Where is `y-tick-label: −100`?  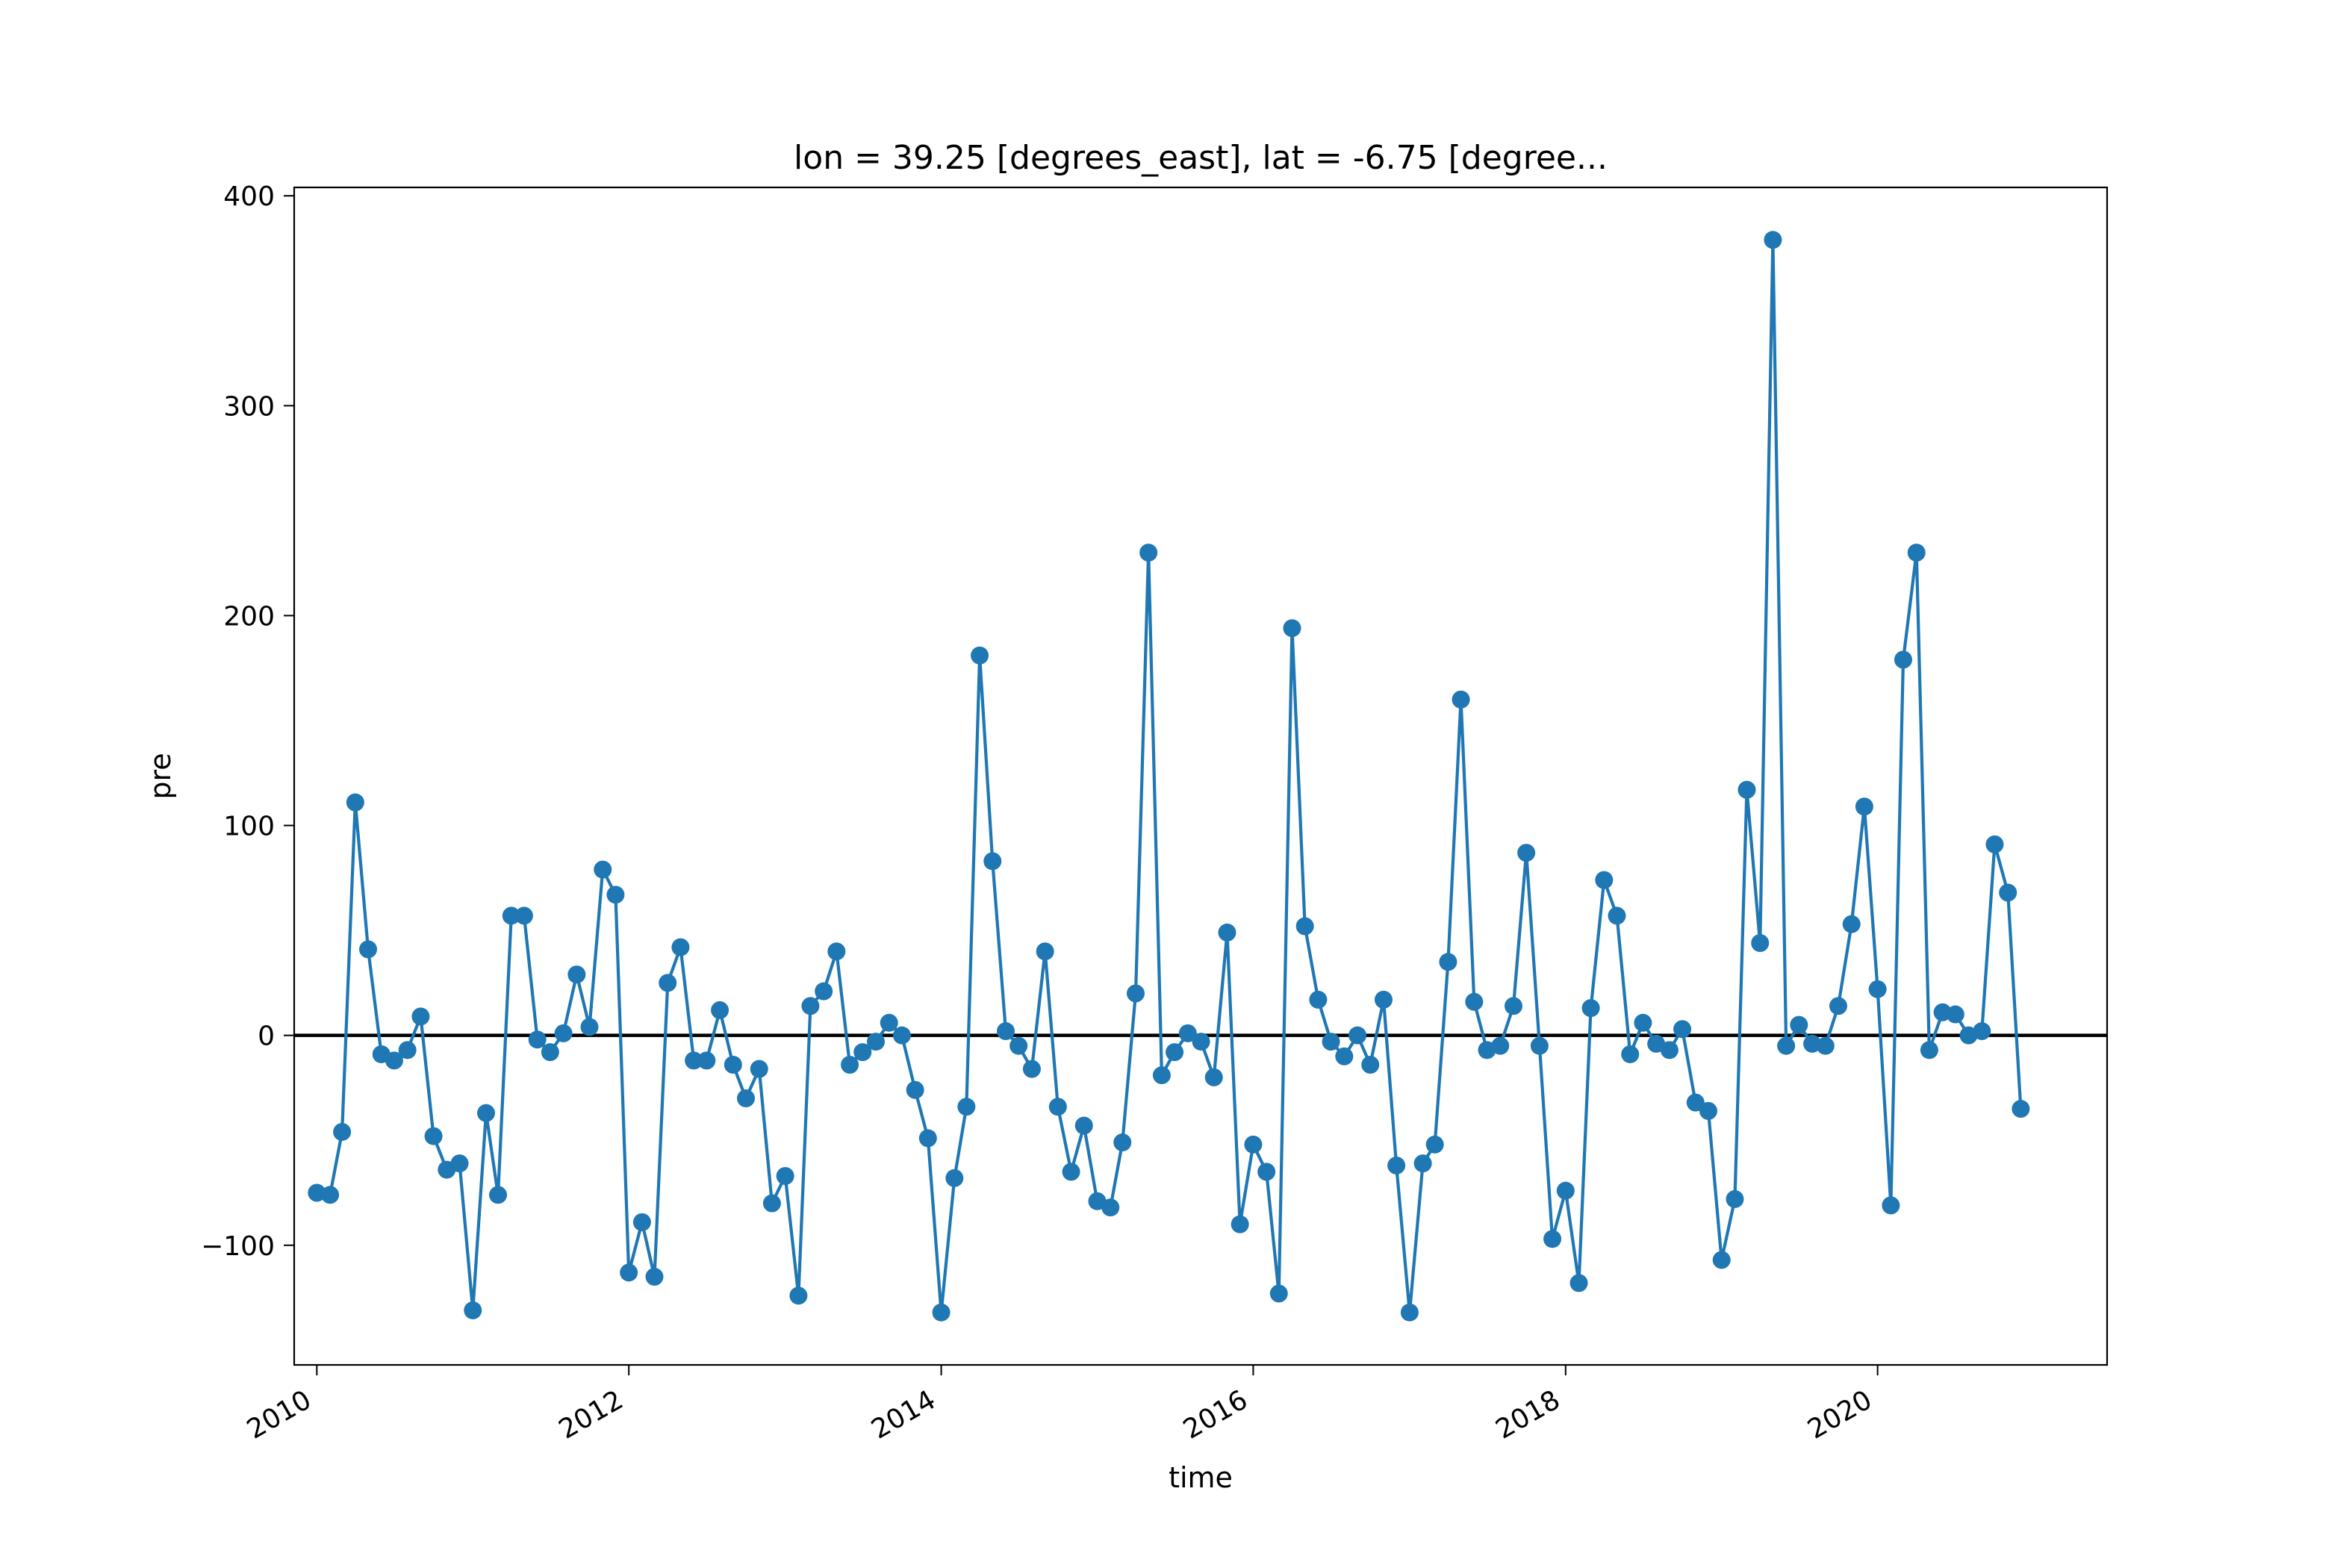
y-tick-label: −100 is located at coordinates (238, 1246).